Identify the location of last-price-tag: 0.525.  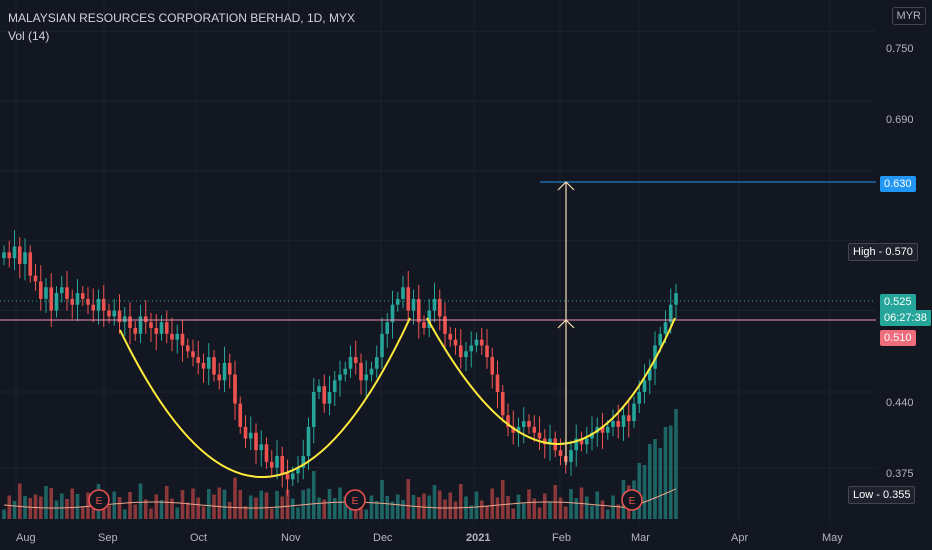
(898, 302).